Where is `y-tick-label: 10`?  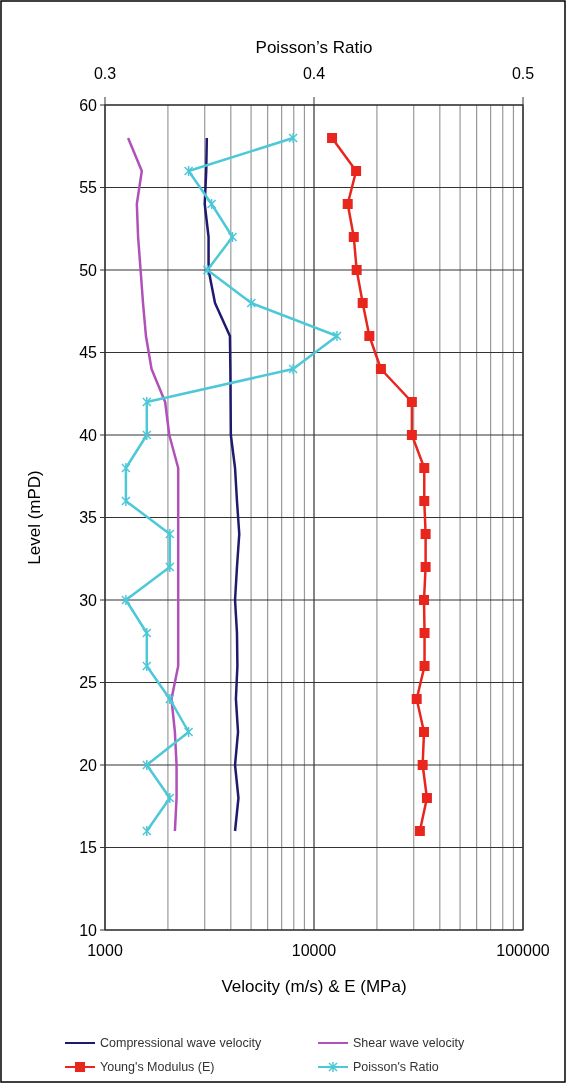
y-tick-label: 10 is located at coordinates (88, 930).